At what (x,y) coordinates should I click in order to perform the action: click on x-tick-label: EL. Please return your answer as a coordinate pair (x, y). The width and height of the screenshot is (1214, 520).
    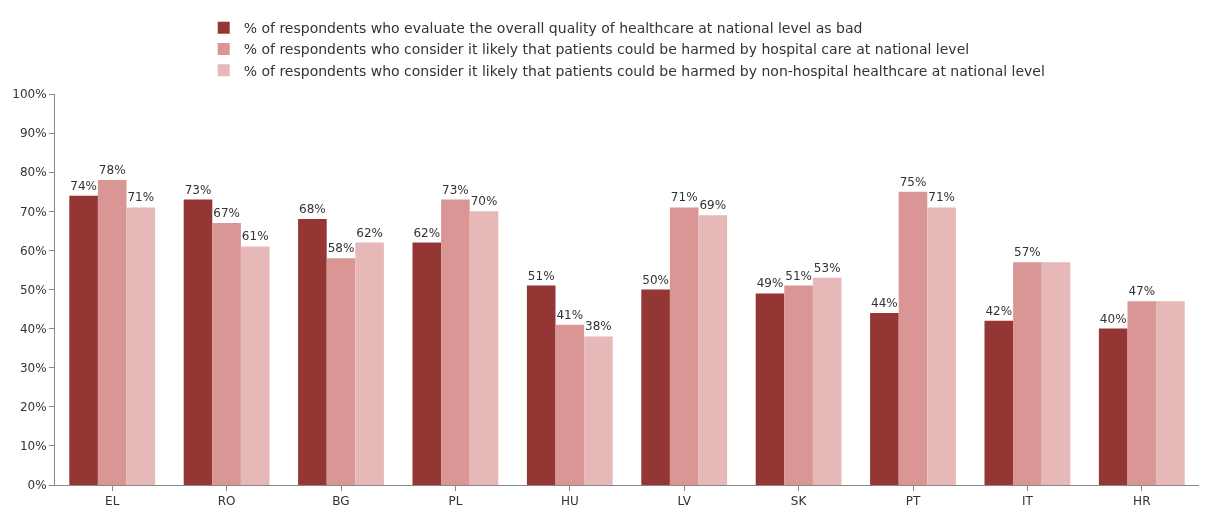
    Looking at the image, I should click on (112, 501).